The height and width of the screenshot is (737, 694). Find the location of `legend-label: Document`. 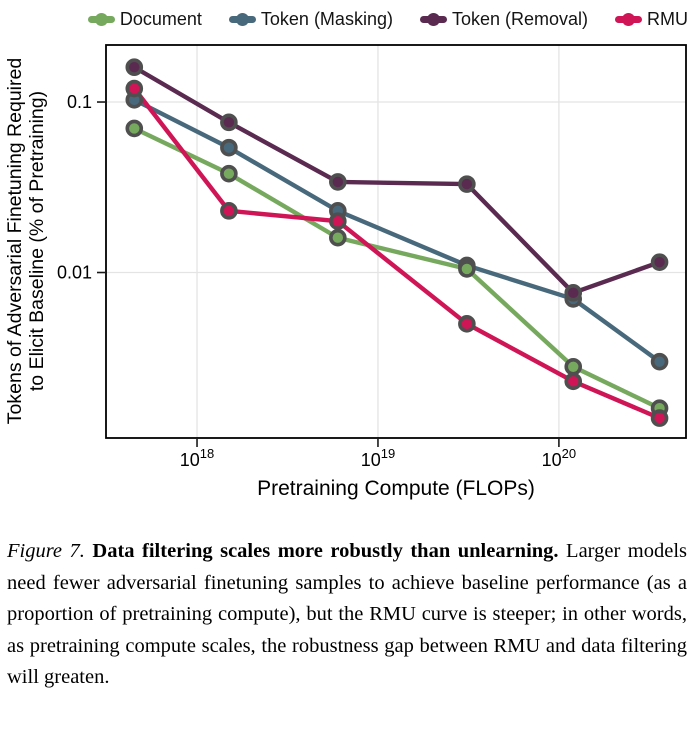

legend-label: Document is located at coordinates (160, 19).